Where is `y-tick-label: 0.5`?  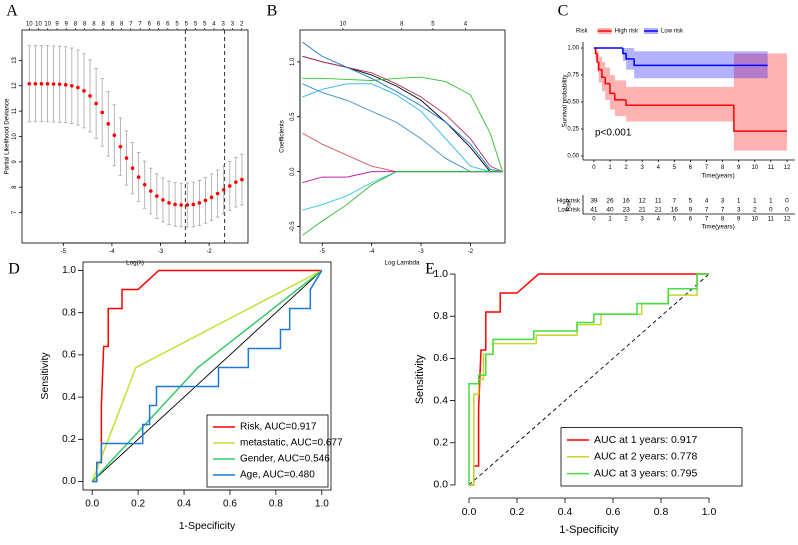 y-tick-label: 0.5 is located at coordinates (293, 116).